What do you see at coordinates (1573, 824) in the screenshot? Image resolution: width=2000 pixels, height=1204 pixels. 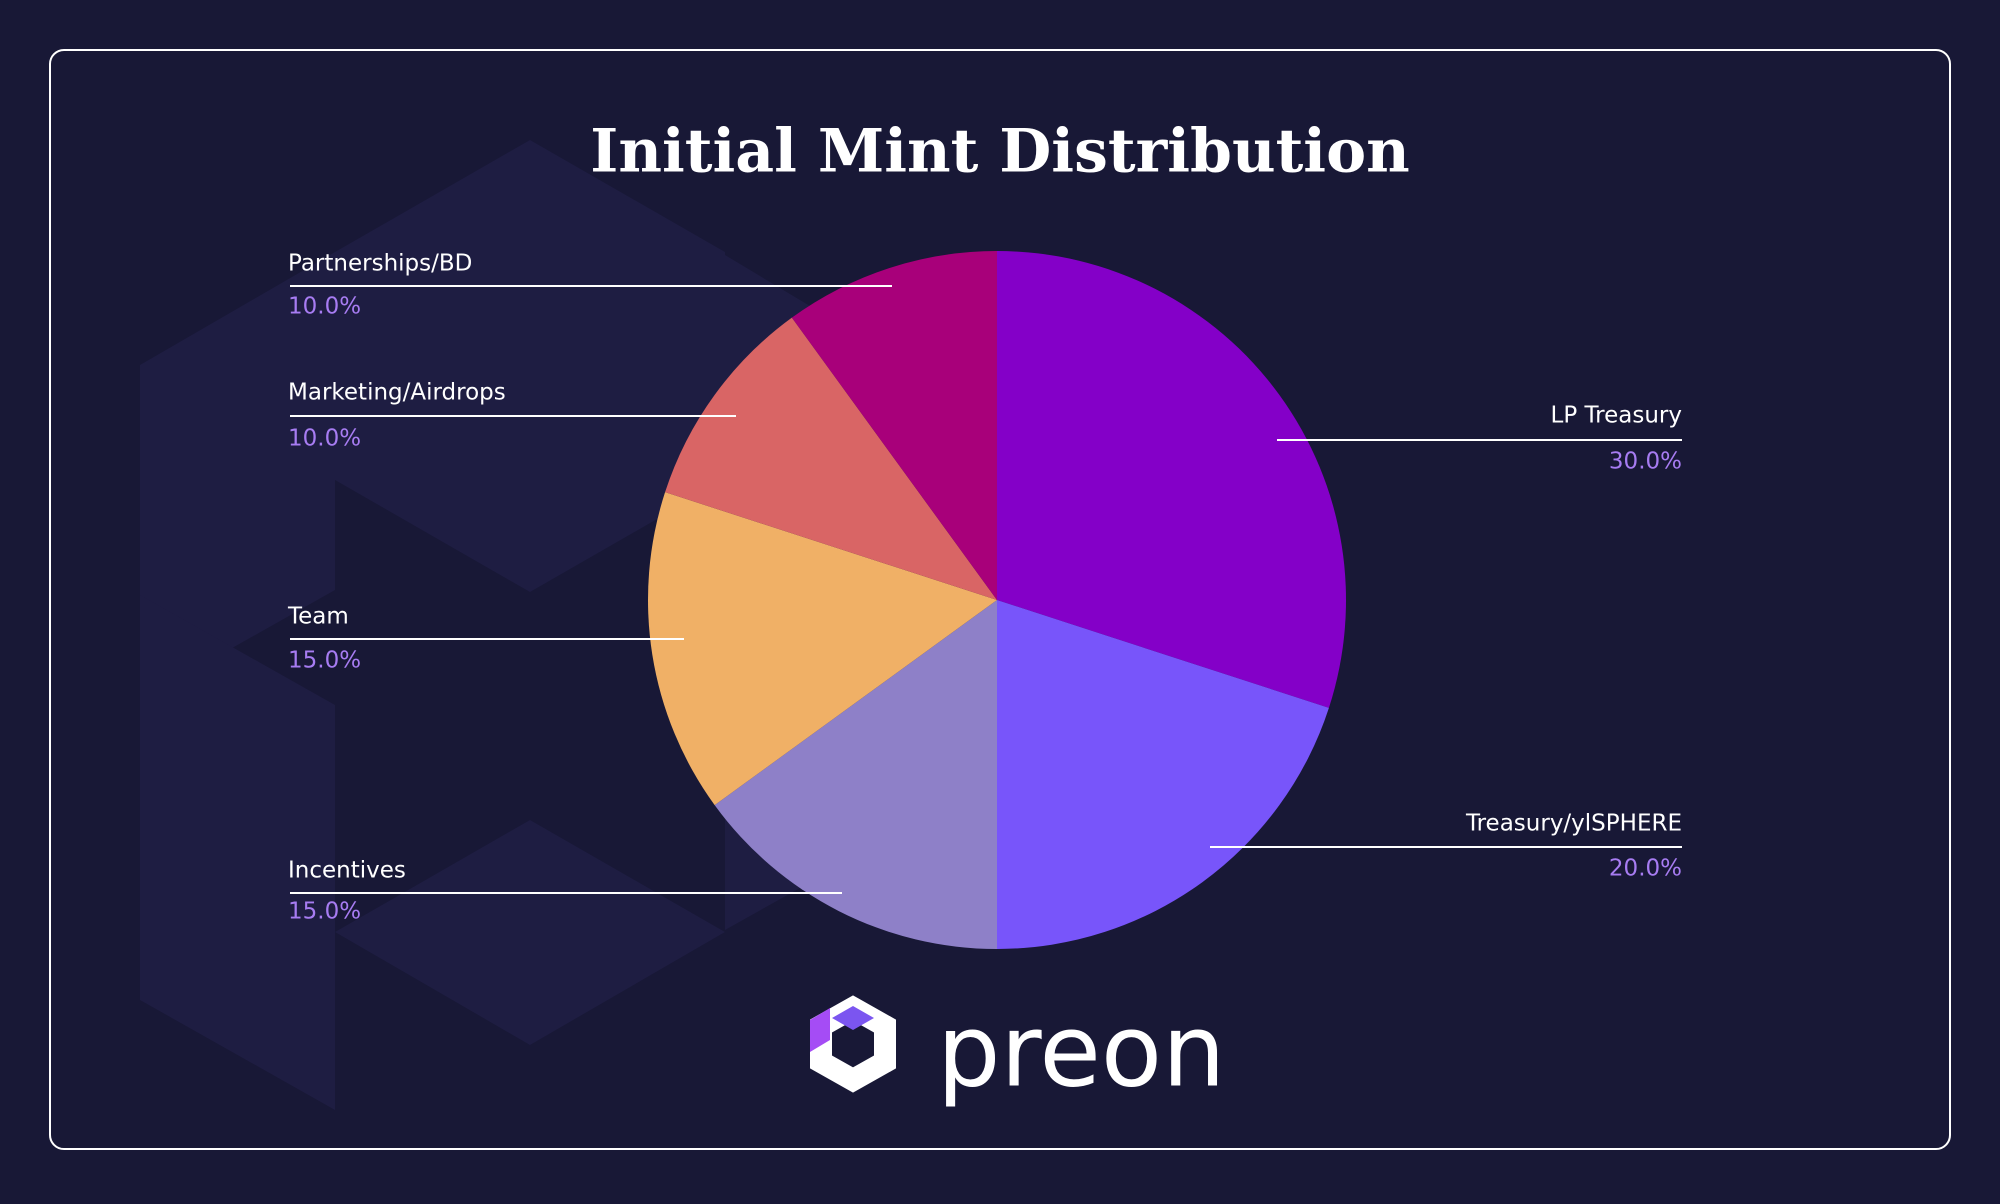 I see `category-label: Treasury/ylSPHERE` at bounding box center [1573, 824].